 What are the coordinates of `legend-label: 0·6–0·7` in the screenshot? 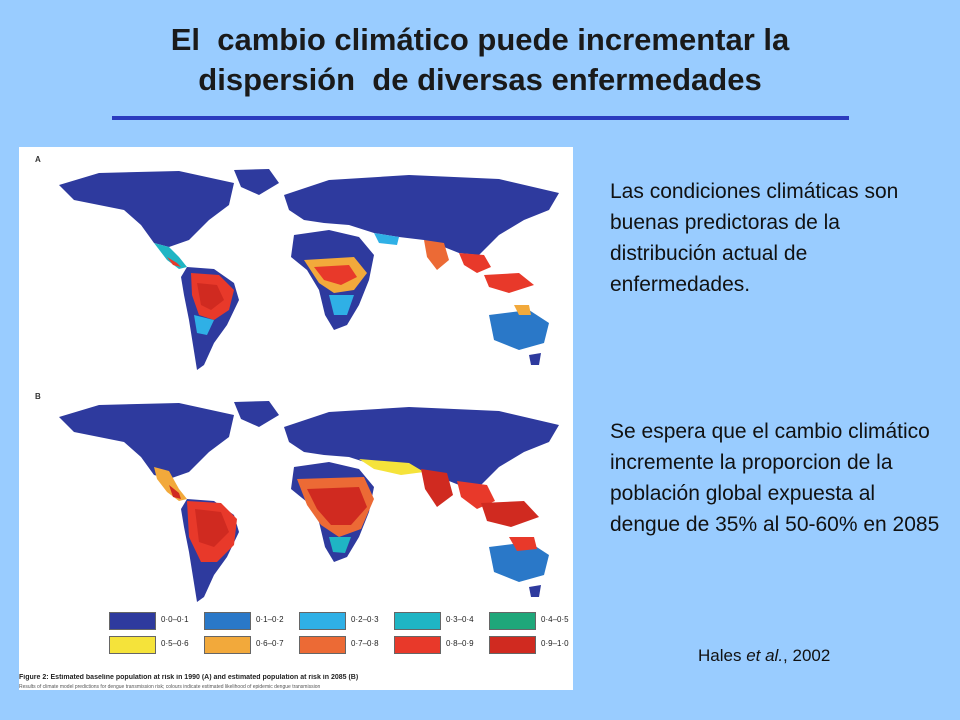 It's located at (270, 643).